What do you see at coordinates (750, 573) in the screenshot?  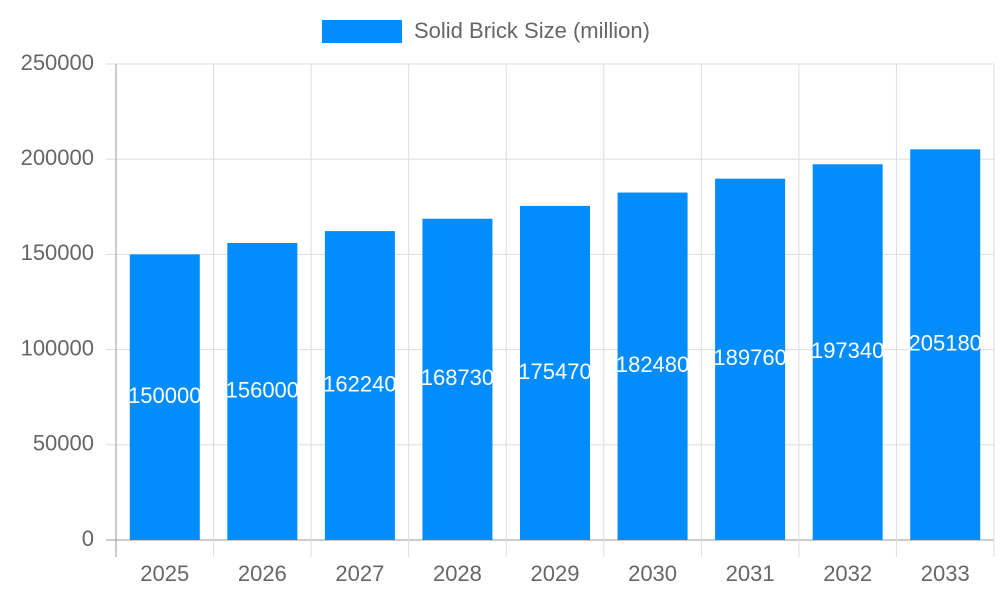 I see `x-tick-label: 2031` at bounding box center [750, 573].